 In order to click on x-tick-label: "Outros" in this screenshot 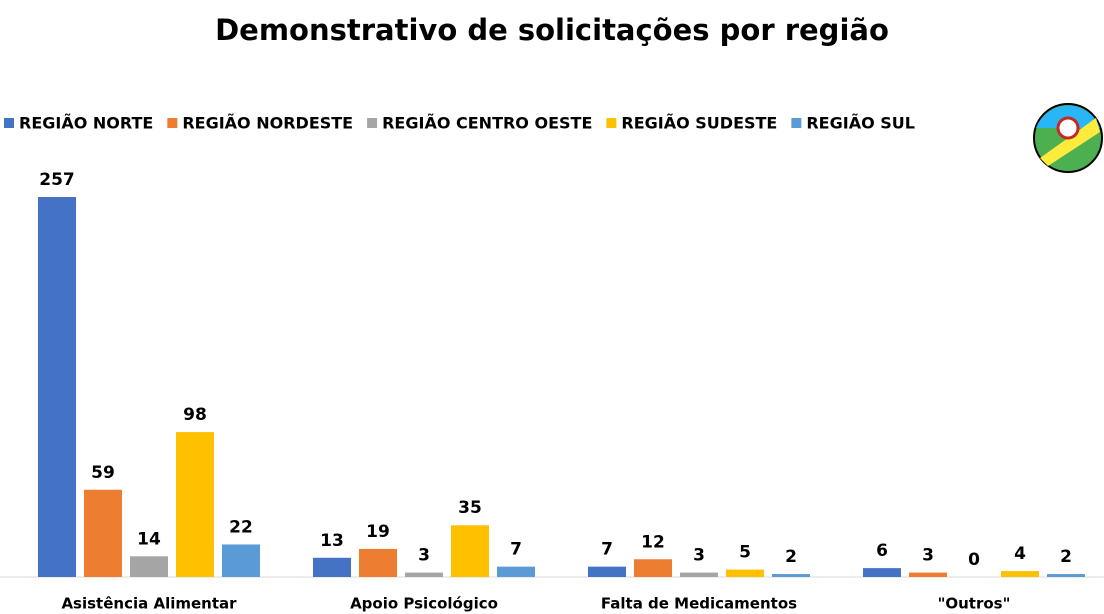, I will do `click(974, 604)`.